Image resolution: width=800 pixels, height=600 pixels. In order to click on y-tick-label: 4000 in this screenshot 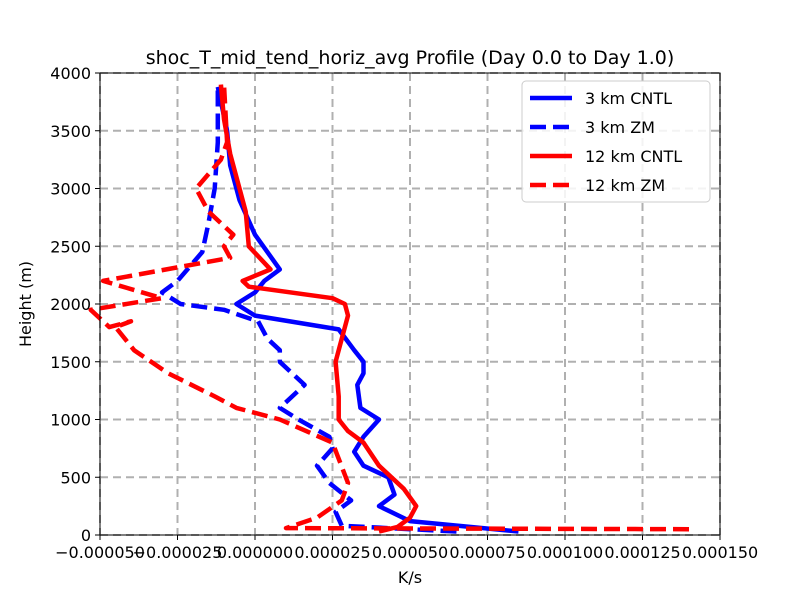, I will do `click(70, 73)`.